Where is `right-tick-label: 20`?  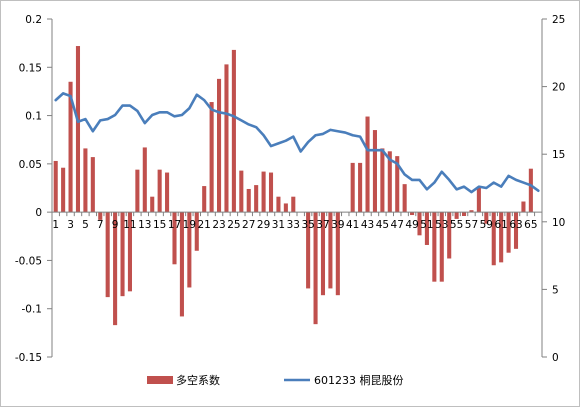 right-tick-label: 20 is located at coordinates (558, 88).